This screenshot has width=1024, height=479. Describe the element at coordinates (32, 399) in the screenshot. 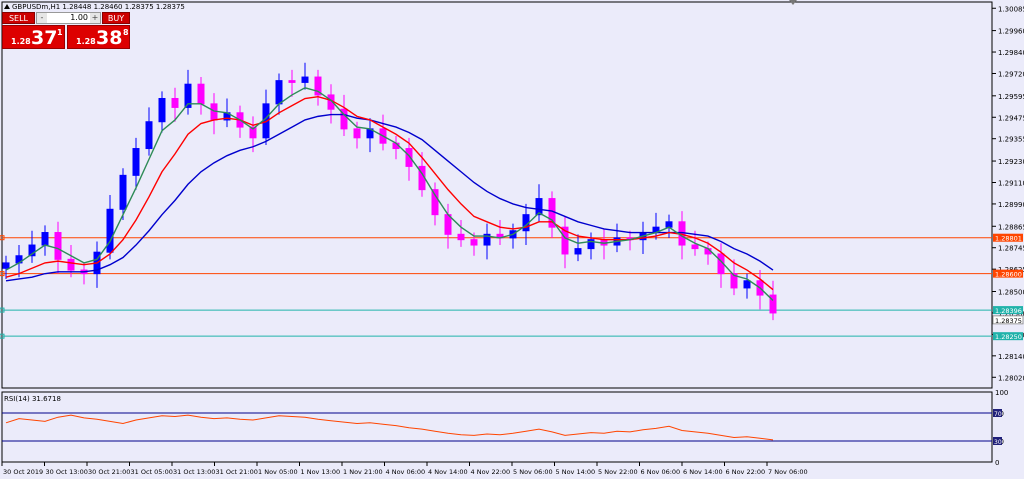

I see `rsi-title: RSI(14) 31.6718` at that location.